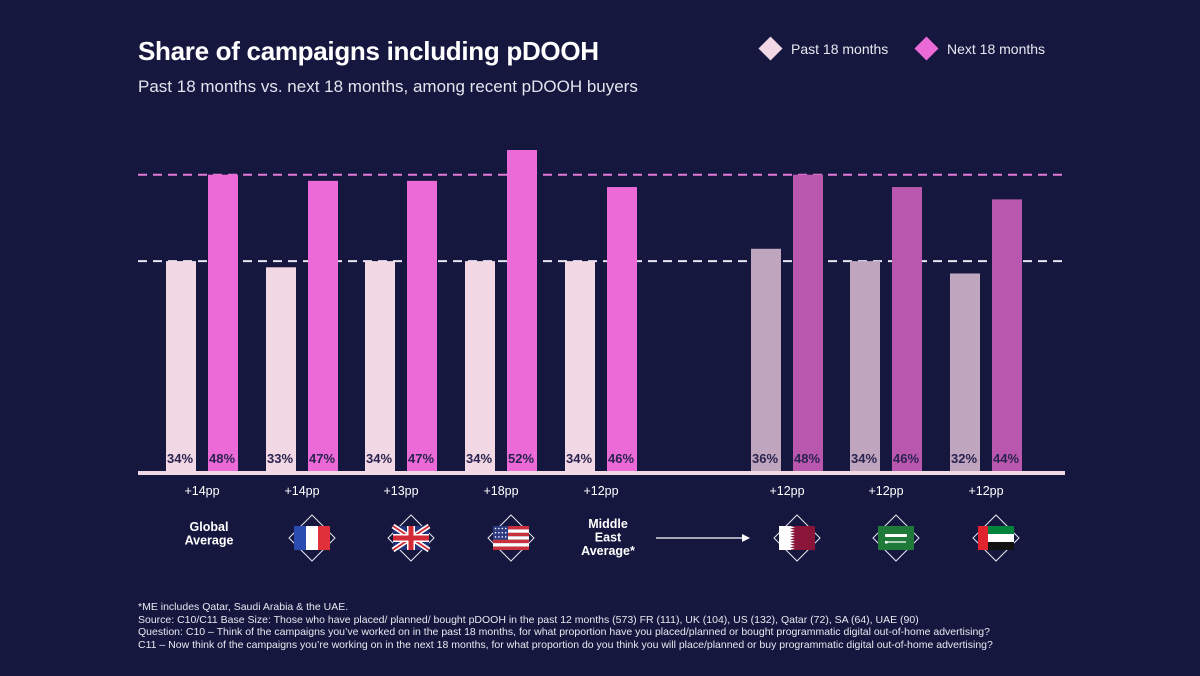  What do you see at coordinates (400, 491) in the screenshot?
I see `difference-label-3: +13pp` at bounding box center [400, 491].